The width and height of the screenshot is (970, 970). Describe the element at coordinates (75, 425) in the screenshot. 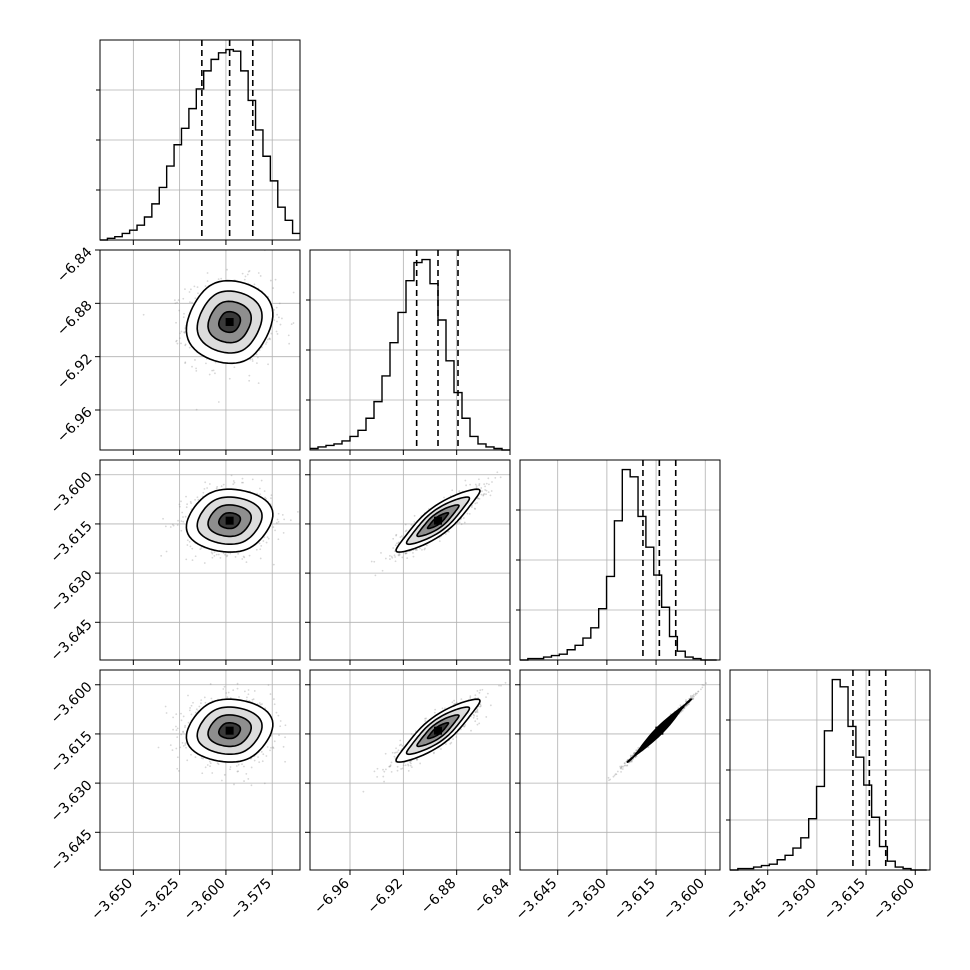

I see `y-tick-label: −6.96` at that location.